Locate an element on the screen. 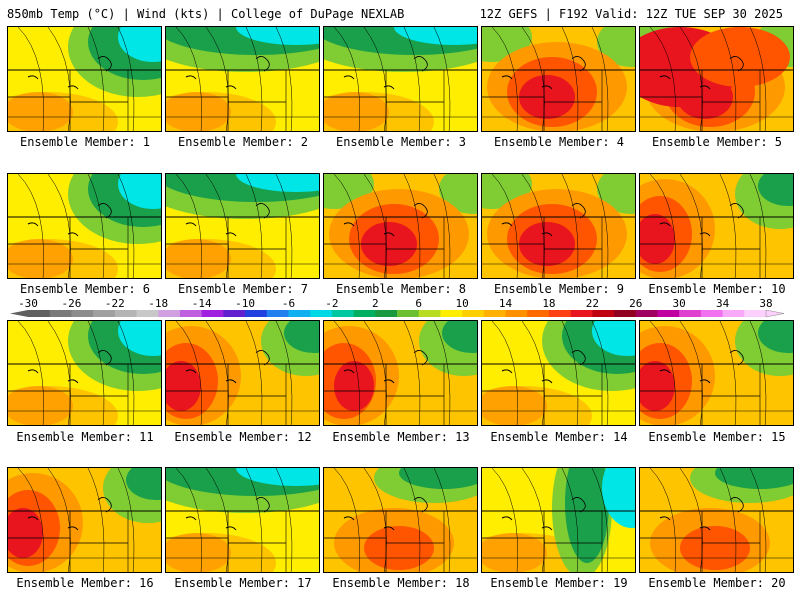 The width and height of the screenshot is (800, 600). colorbar-tick-label: -18 is located at coordinates (158, 303).